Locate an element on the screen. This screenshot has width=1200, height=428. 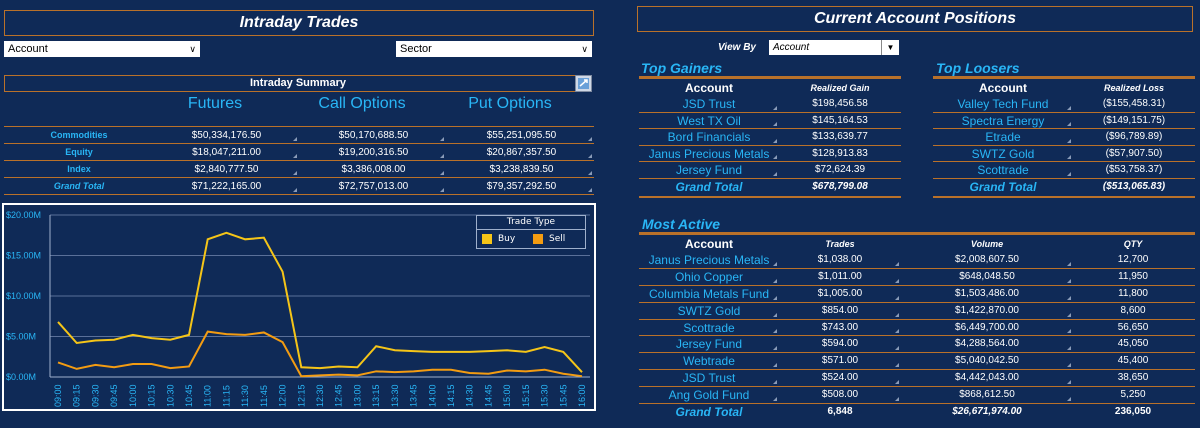
summary-cell-call: $50,170,688.50 is located at coordinates (373, 135).